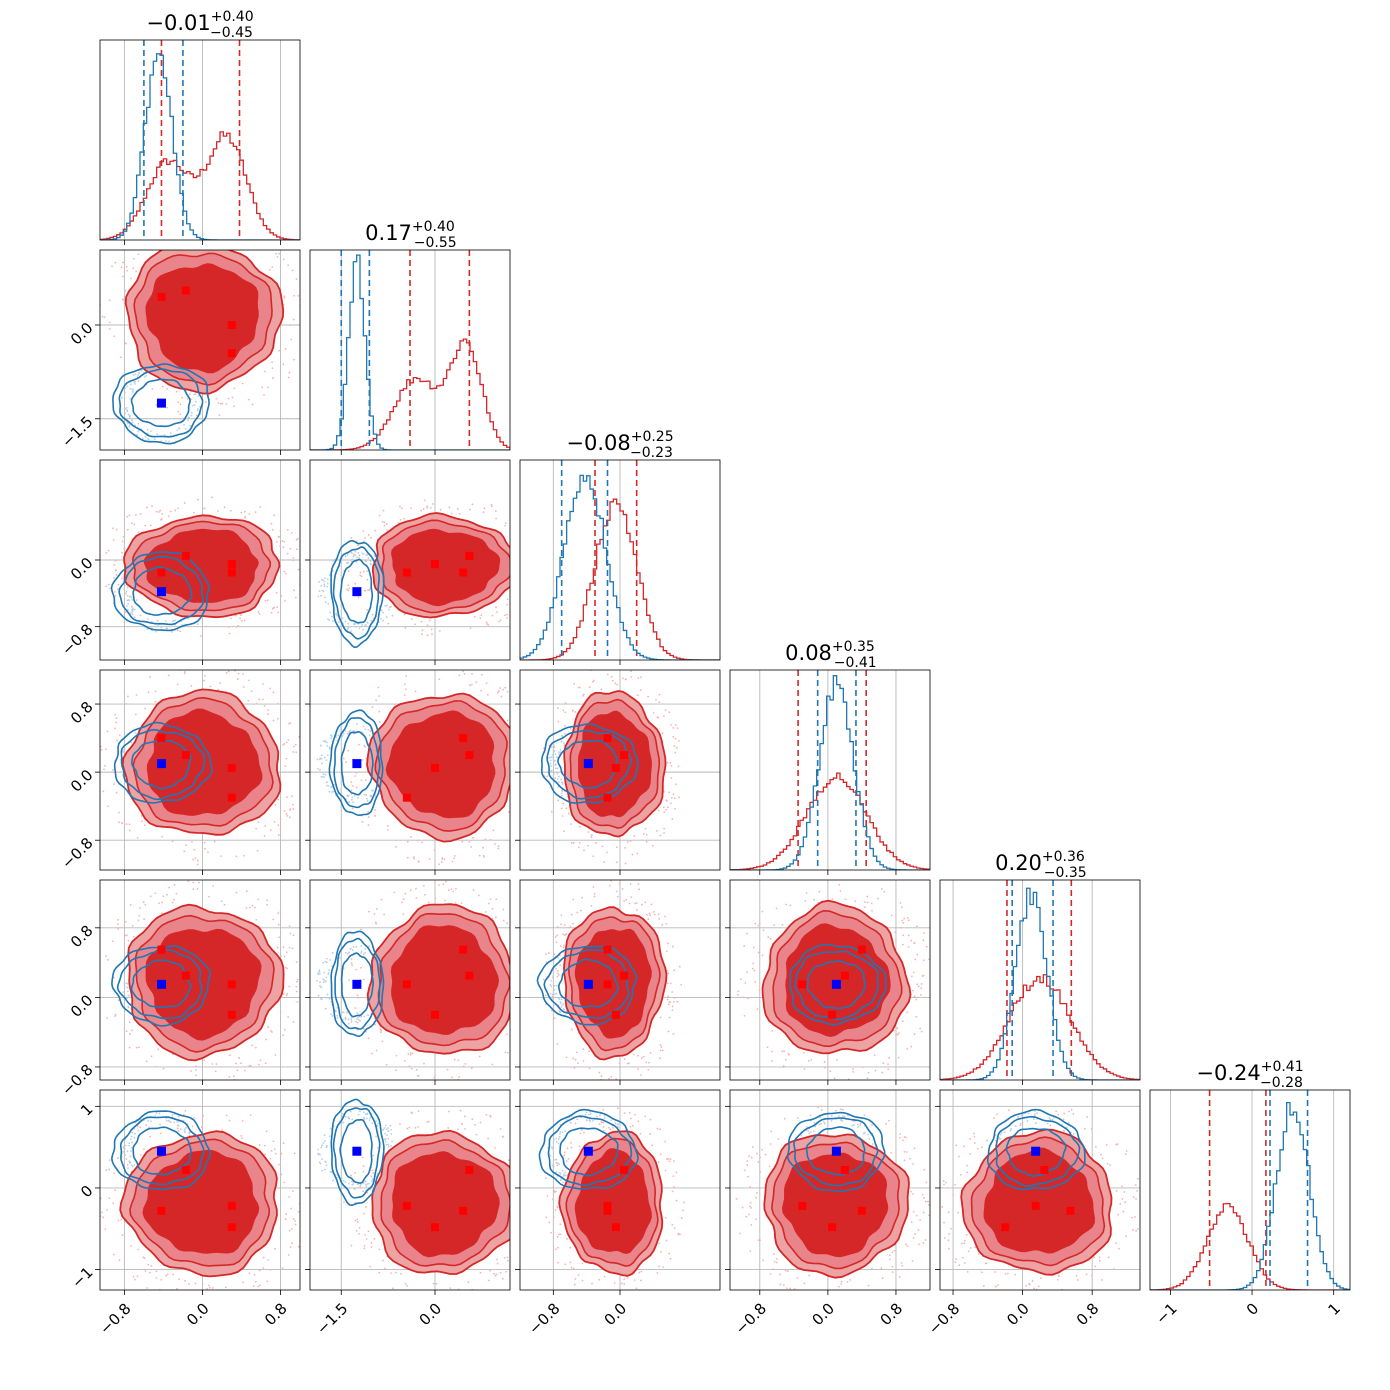 Image resolution: width=1390 pixels, height=1390 pixels. I want to click on panel-frame, so click(200, 980).